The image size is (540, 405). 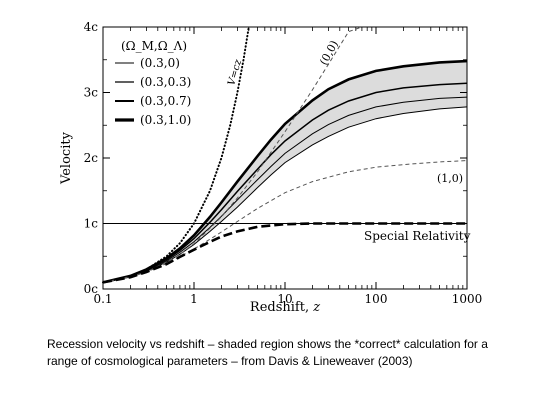 I want to click on x-axis-label-variable: z, so click(x=316, y=307).